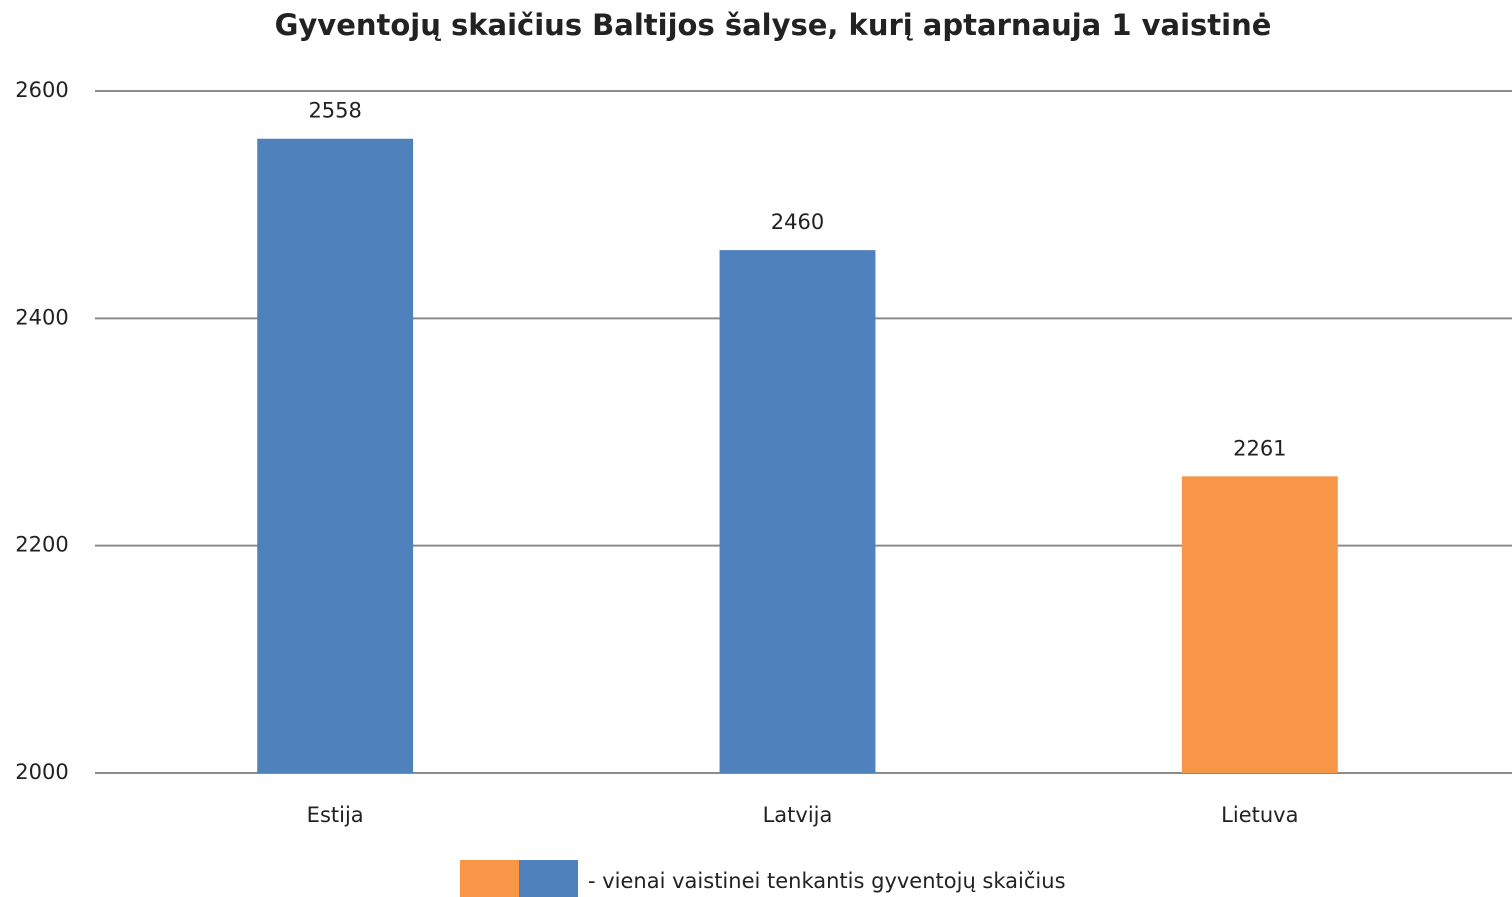  What do you see at coordinates (334, 111) in the screenshot?
I see `value-label: 2558` at bounding box center [334, 111].